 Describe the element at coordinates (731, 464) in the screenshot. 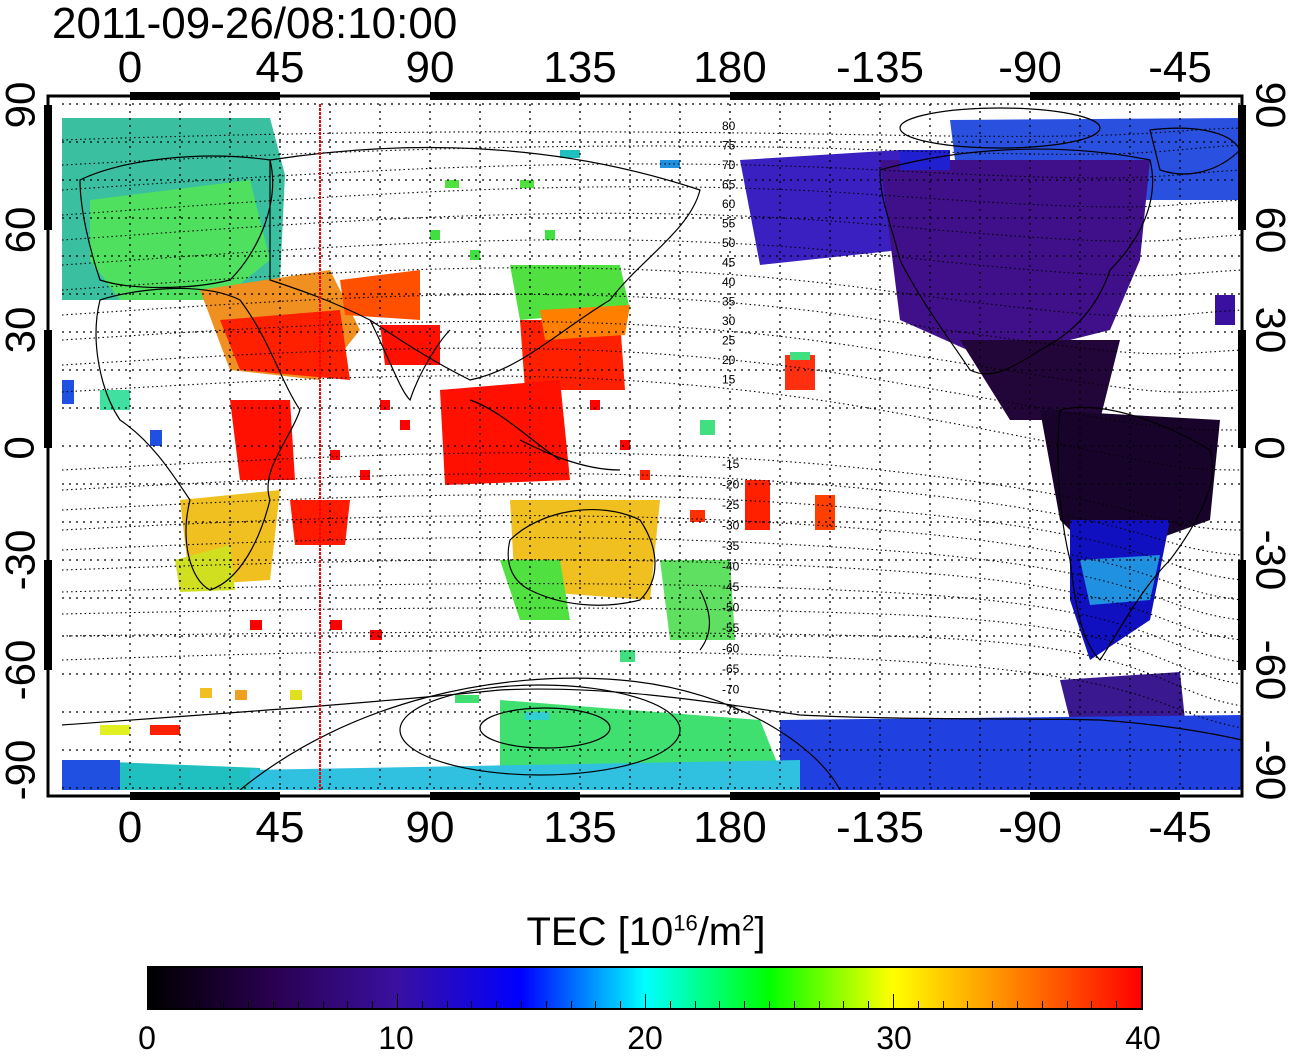

I see `contour-label: -15` at that location.